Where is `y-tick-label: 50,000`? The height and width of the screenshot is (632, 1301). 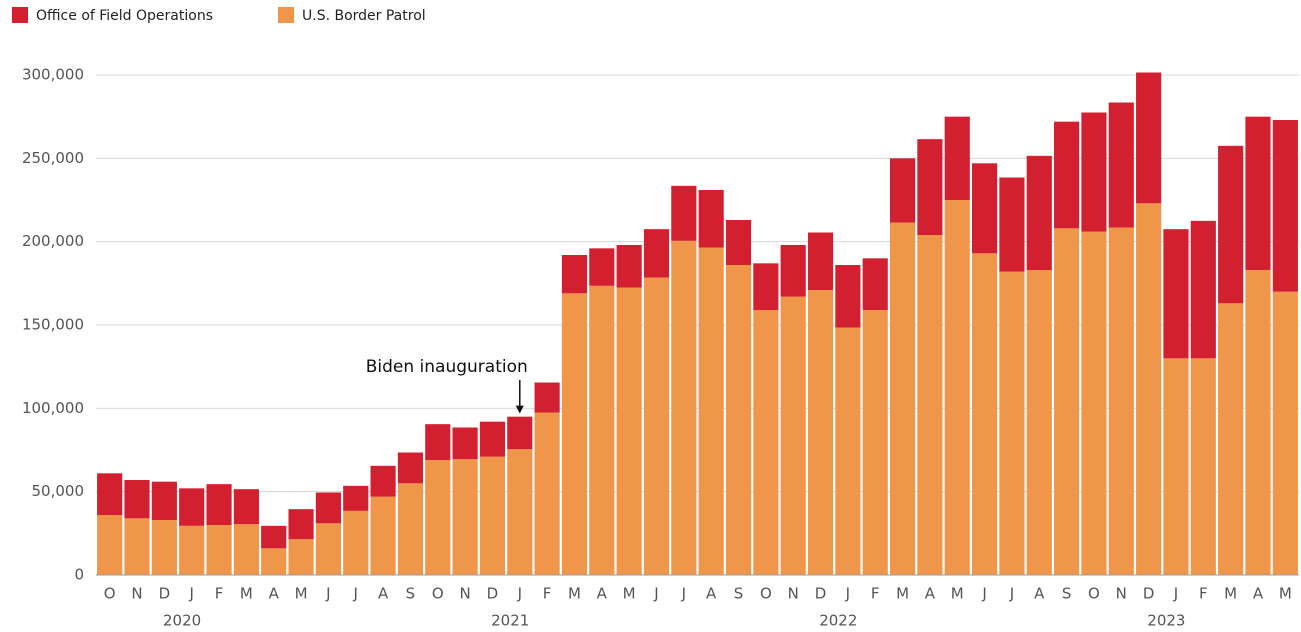
y-tick-label: 50,000 is located at coordinates (58, 491).